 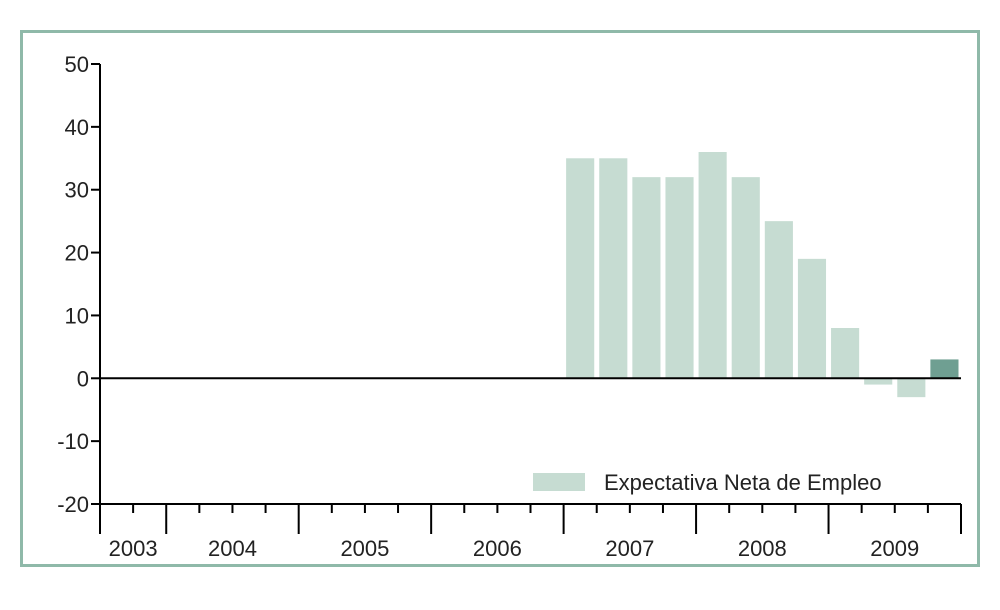 What do you see at coordinates (133, 548) in the screenshot?
I see `x-tick-label: 2003` at bounding box center [133, 548].